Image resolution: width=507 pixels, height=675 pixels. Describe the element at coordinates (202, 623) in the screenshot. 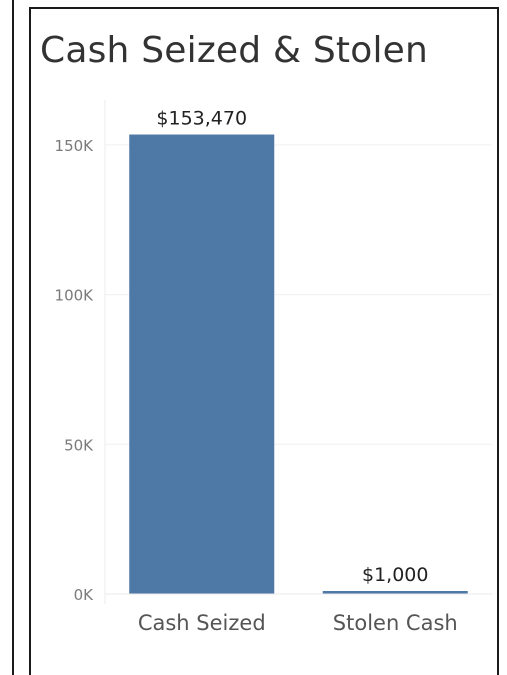

I see `x-category-label: Cash Seized` at that location.